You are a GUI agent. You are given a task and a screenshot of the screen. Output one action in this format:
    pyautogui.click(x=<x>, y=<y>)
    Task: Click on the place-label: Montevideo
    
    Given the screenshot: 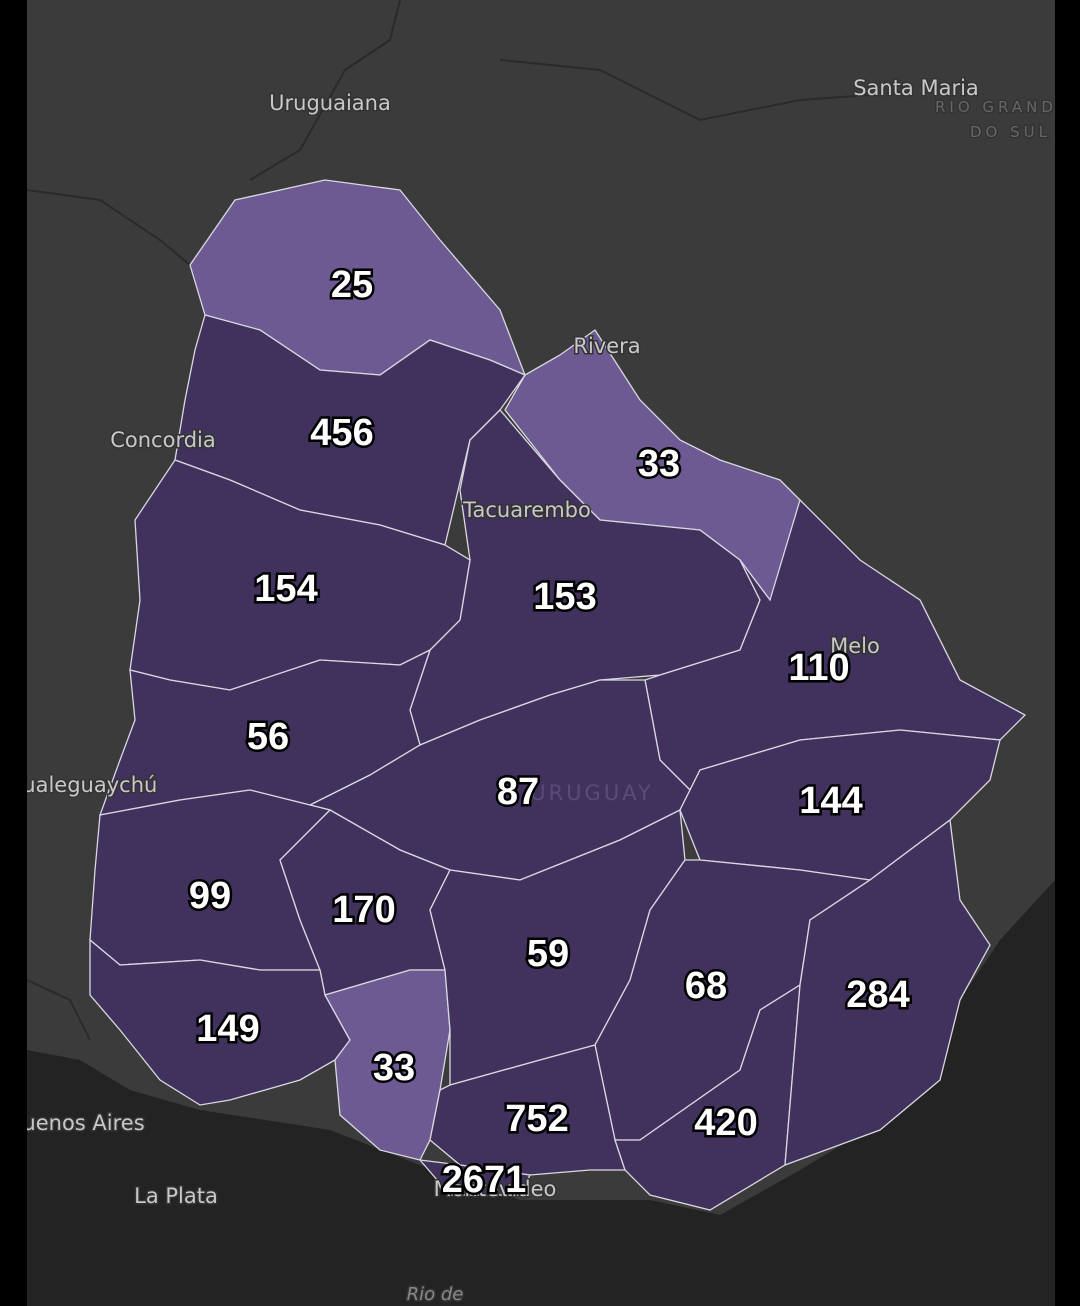 What is the action you would take?
    pyautogui.click(x=495, y=1189)
    